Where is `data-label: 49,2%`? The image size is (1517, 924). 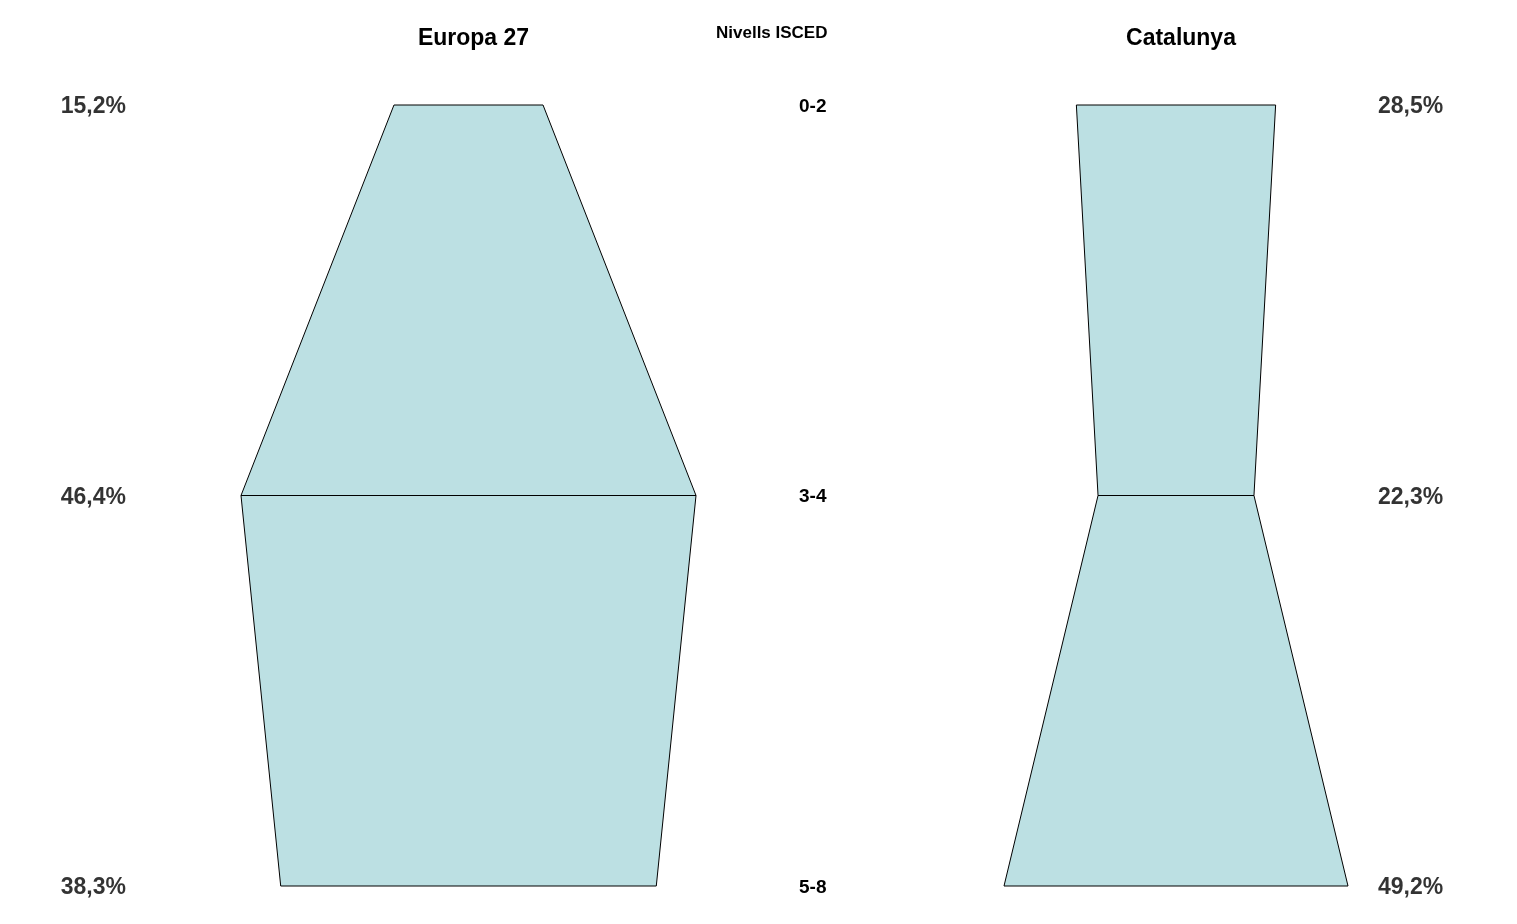 data-label: 49,2% is located at coordinates (1411, 886).